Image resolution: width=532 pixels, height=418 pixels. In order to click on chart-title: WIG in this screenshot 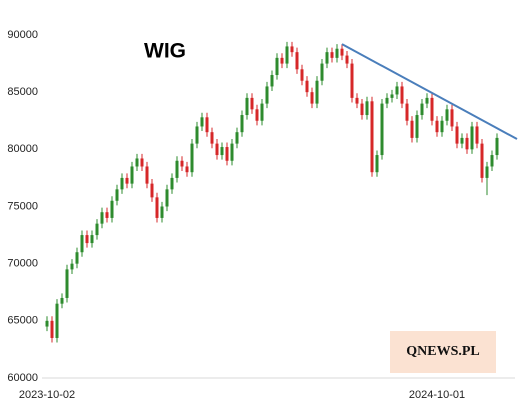, I will do `click(165, 51)`.